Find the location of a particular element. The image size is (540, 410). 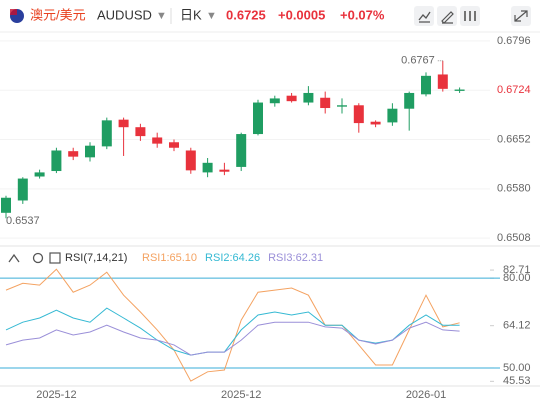

legend-entry: RSI2:64.26 is located at coordinates (232, 258).